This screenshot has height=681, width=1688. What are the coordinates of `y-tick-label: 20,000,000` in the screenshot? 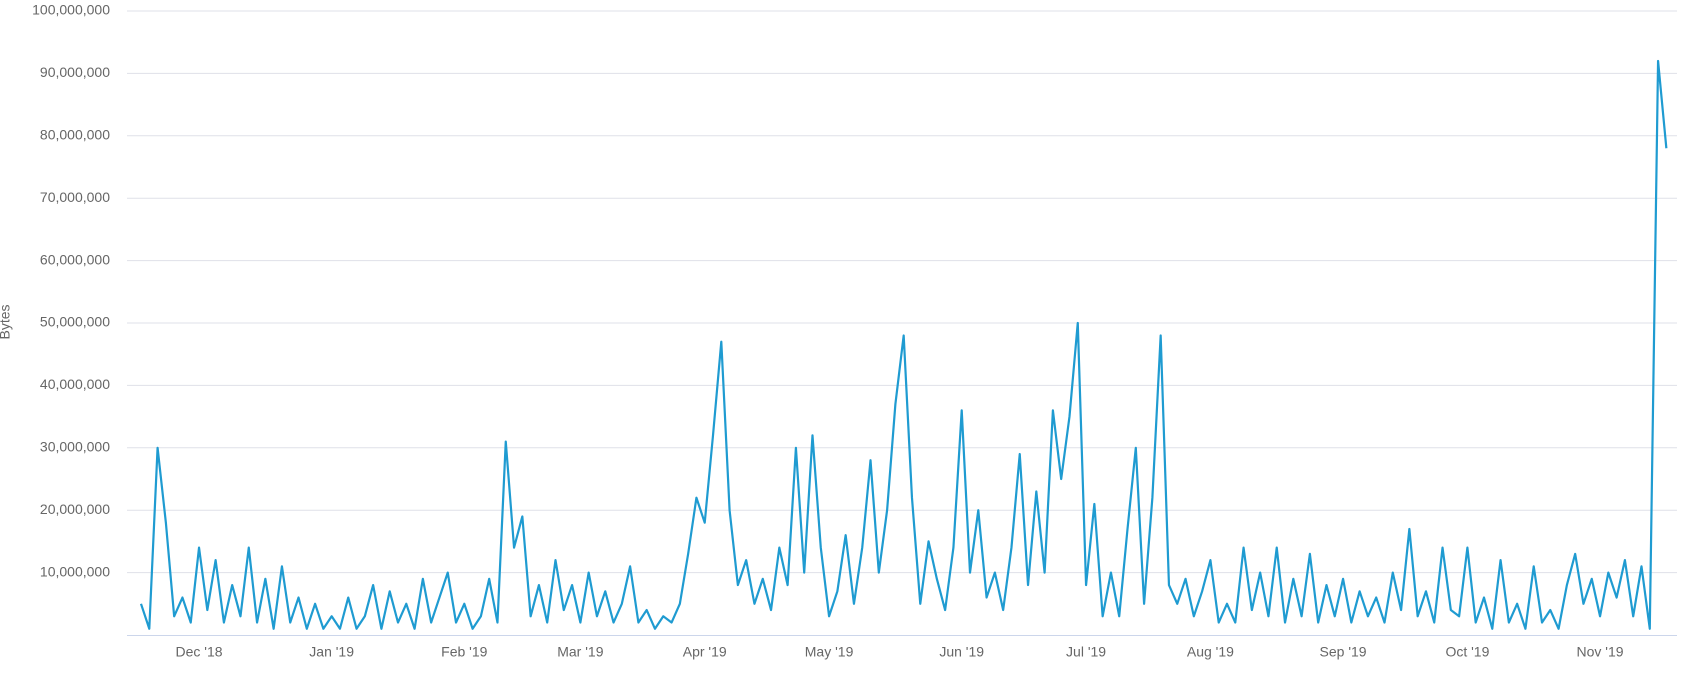 It's located at (75, 509).